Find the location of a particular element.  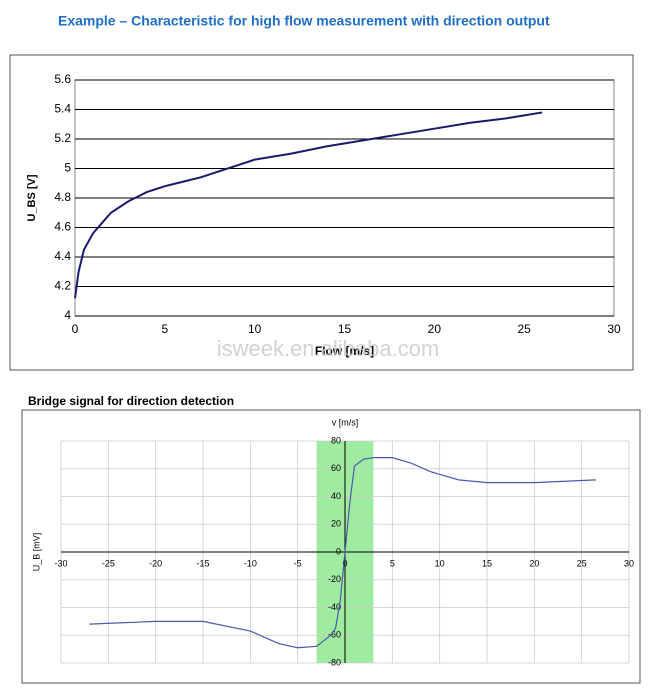

y-tick-label: -80 is located at coordinates (334, 662).